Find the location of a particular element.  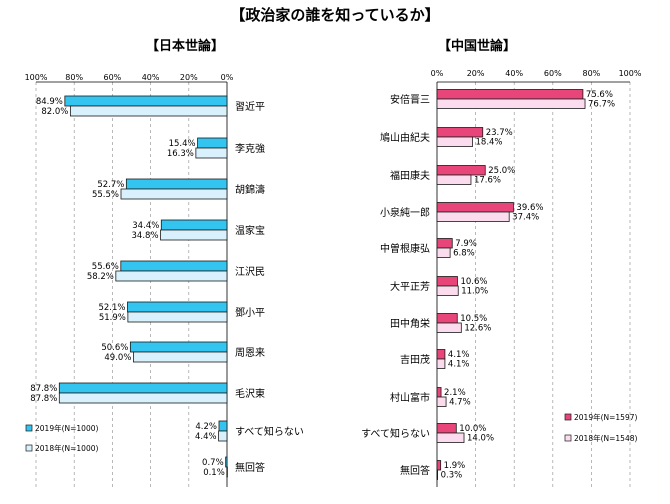

china-legend-label: 2018年(N=1548) is located at coordinates (605, 438).